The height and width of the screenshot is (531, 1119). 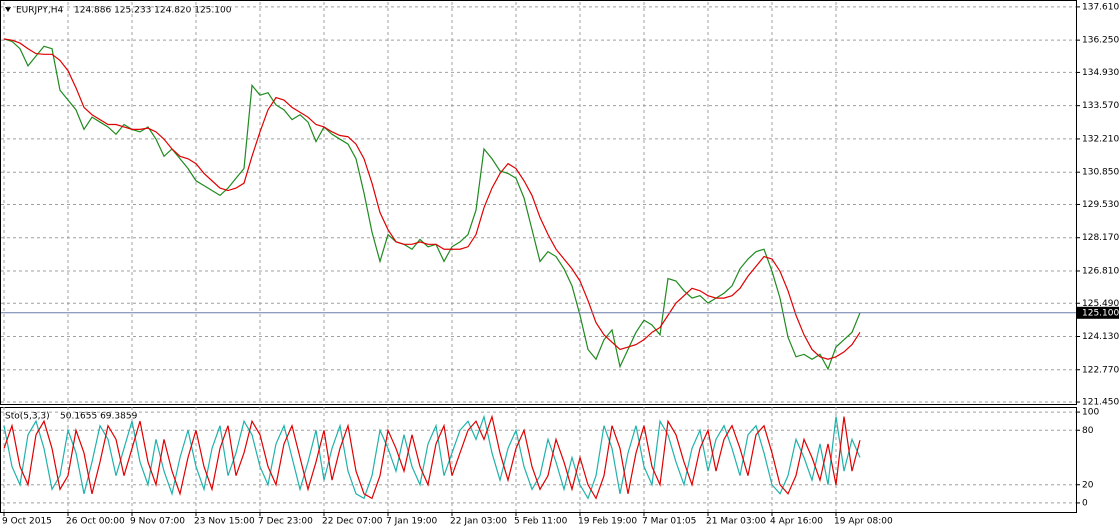 What do you see at coordinates (1088, 431) in the screenshot?
I see `y-tick-label: 80` at bounding box center [1088, 431].